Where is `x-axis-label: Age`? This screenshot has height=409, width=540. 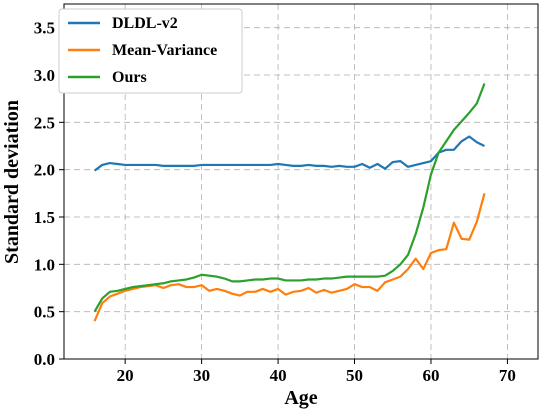 x-axis-label: Age is located at coordinates (300, 398).